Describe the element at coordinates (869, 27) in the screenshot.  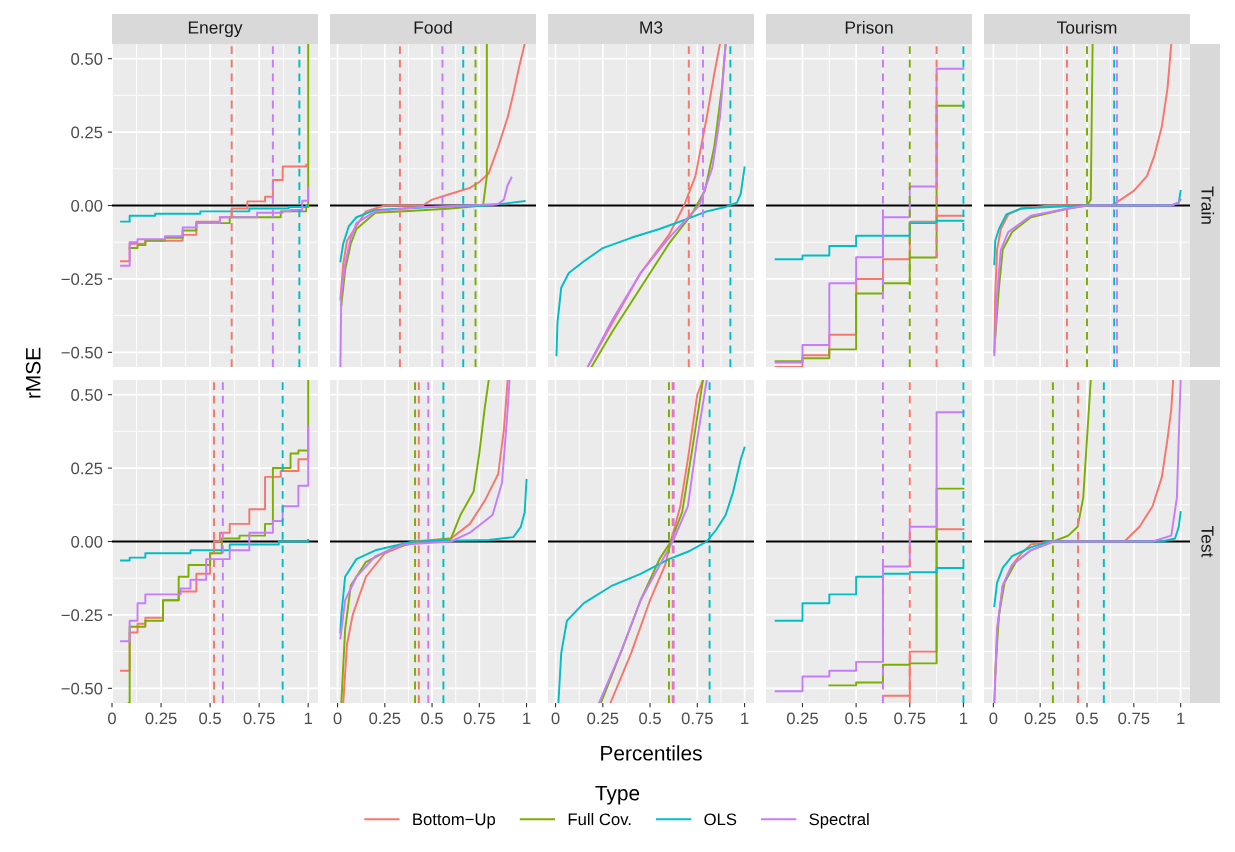
I see `chart-title: Prison` at that location.